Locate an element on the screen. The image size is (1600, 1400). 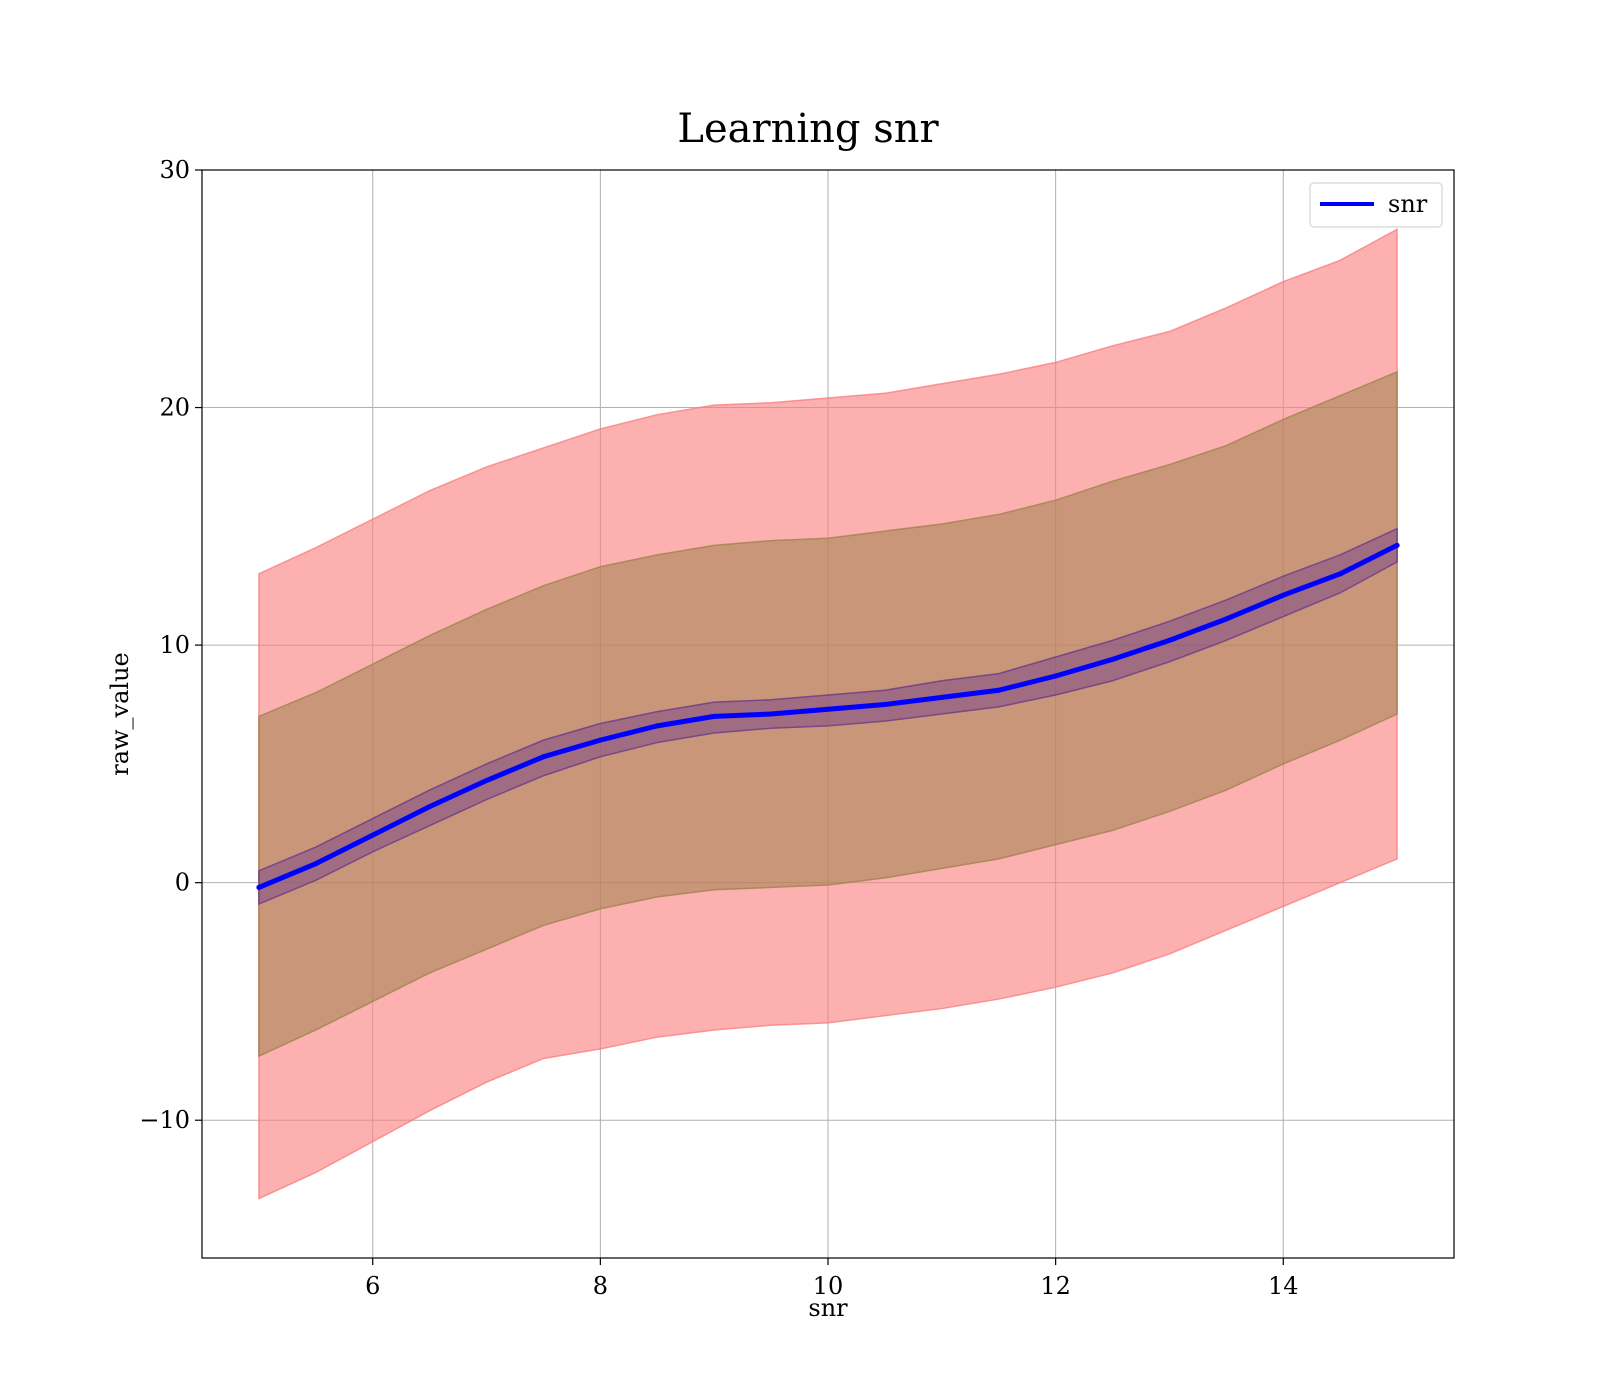
y-tick-label-4: 30 is located at coordinates (174, 170).